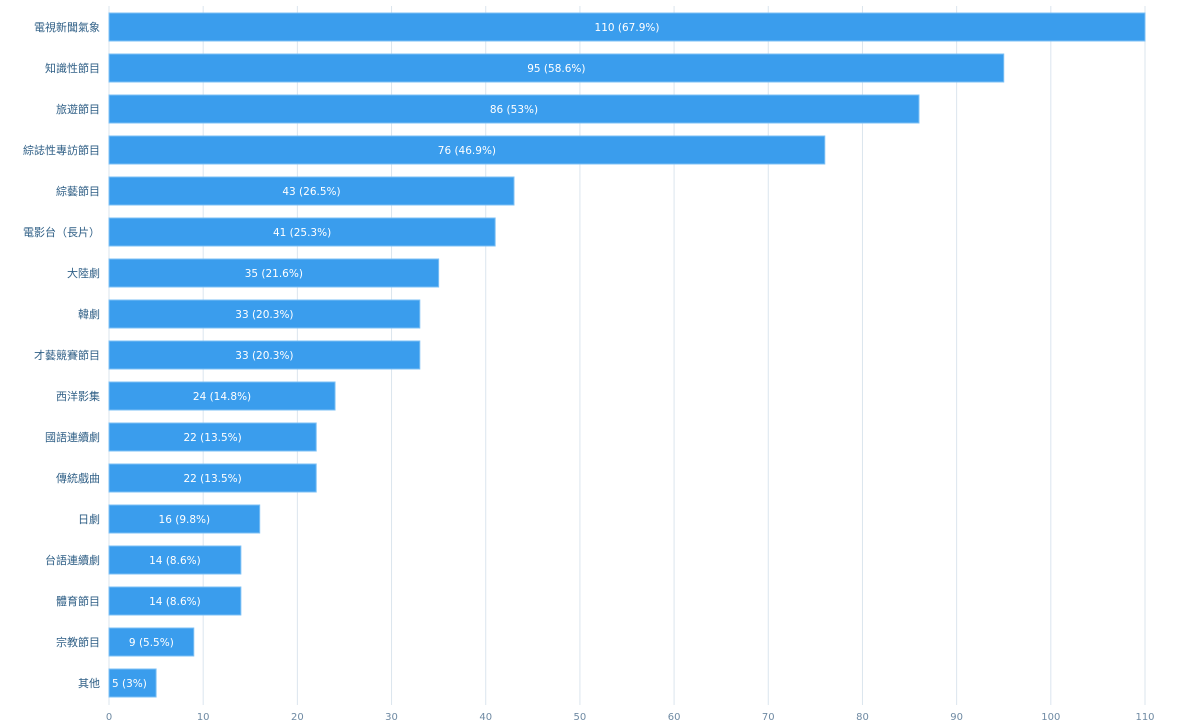 The width and height of the screenshot is (1200, 723). I want to click on bar-value-label: 86 (53%), so click(514, 110).